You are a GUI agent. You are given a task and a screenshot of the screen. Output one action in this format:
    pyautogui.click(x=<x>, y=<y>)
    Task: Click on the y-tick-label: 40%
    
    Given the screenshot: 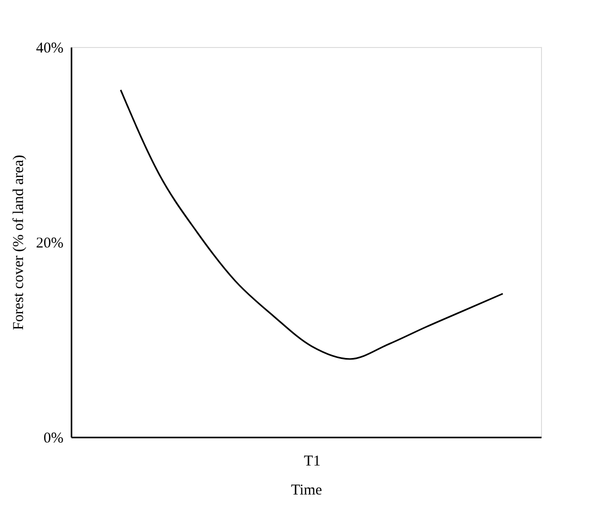 What is the action you would take?
    pyautogui.click(x=50, y=48)
    